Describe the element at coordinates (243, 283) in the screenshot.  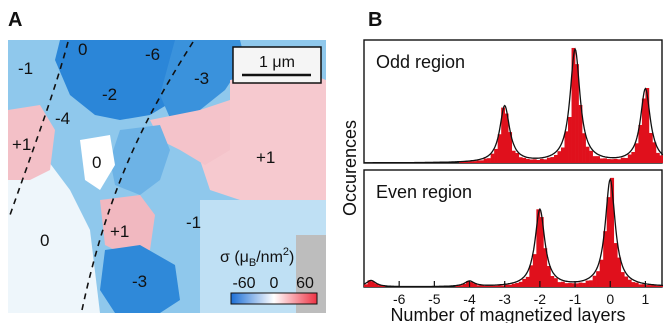
I see `colorbar-tick-label: -60` at that location.